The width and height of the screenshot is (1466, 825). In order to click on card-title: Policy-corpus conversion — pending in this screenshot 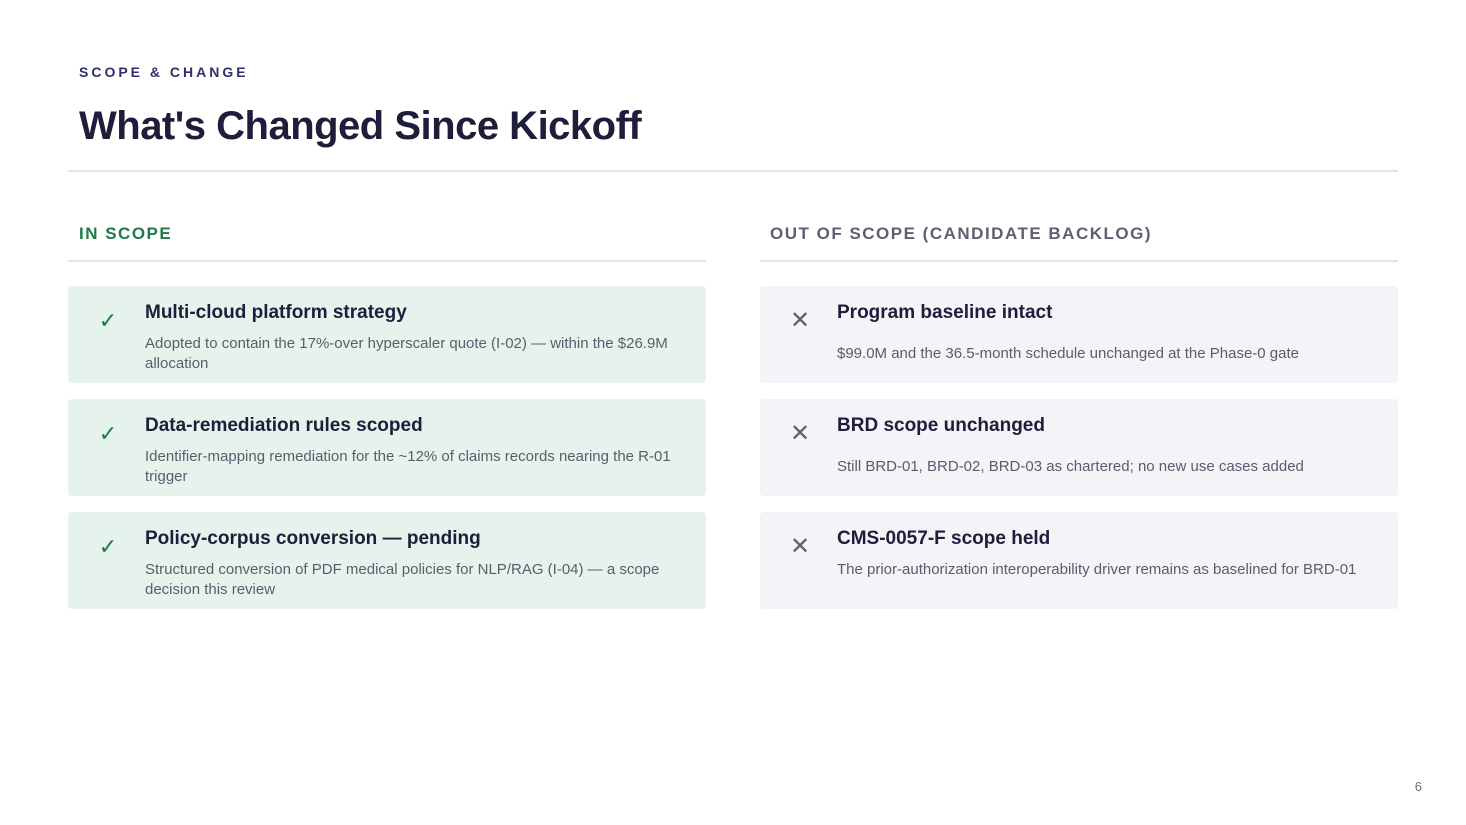, I will do `click(313, 538)`.